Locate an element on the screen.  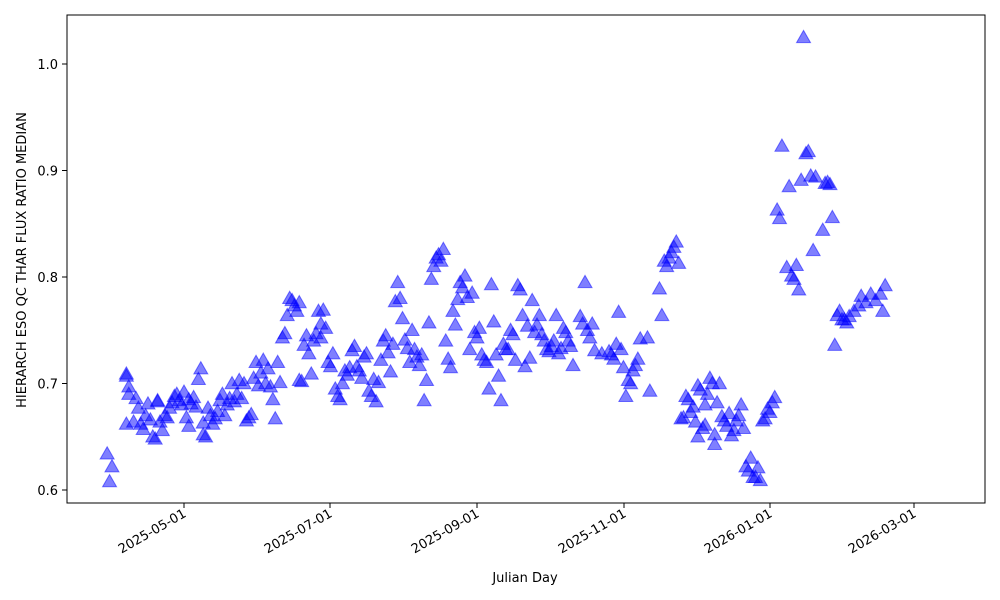
y-tick-label: 0.6 is located at coordinates (47, 491).